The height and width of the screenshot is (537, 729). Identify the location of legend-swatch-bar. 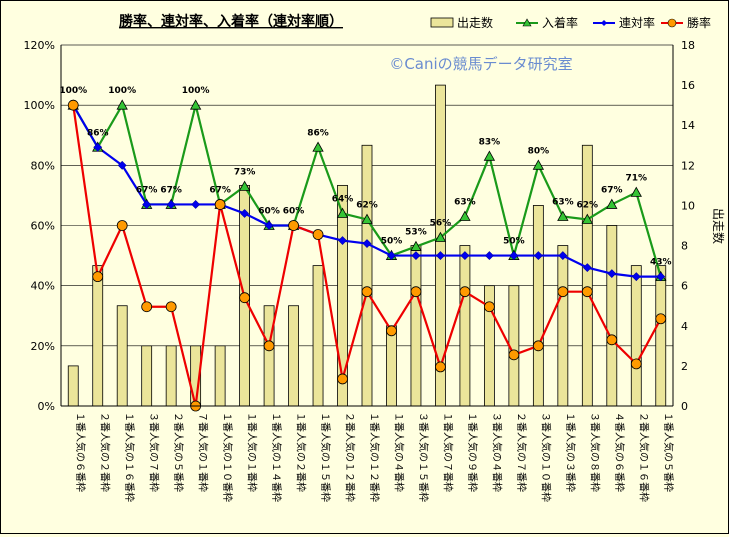
(442, 22).